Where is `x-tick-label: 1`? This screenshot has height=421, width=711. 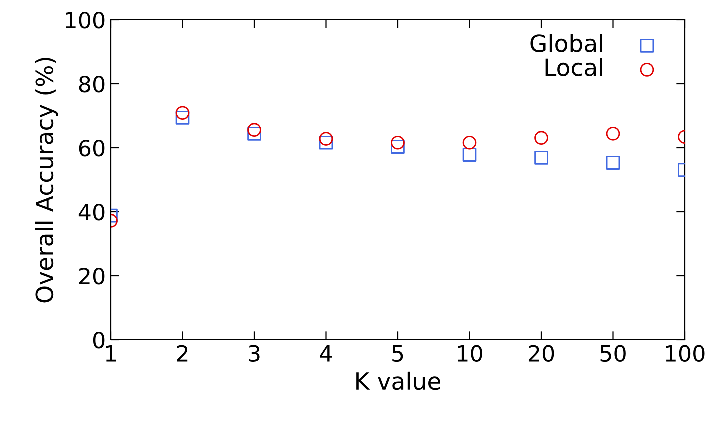
x-tick-label: 1 is located at coordinates (111, 354).